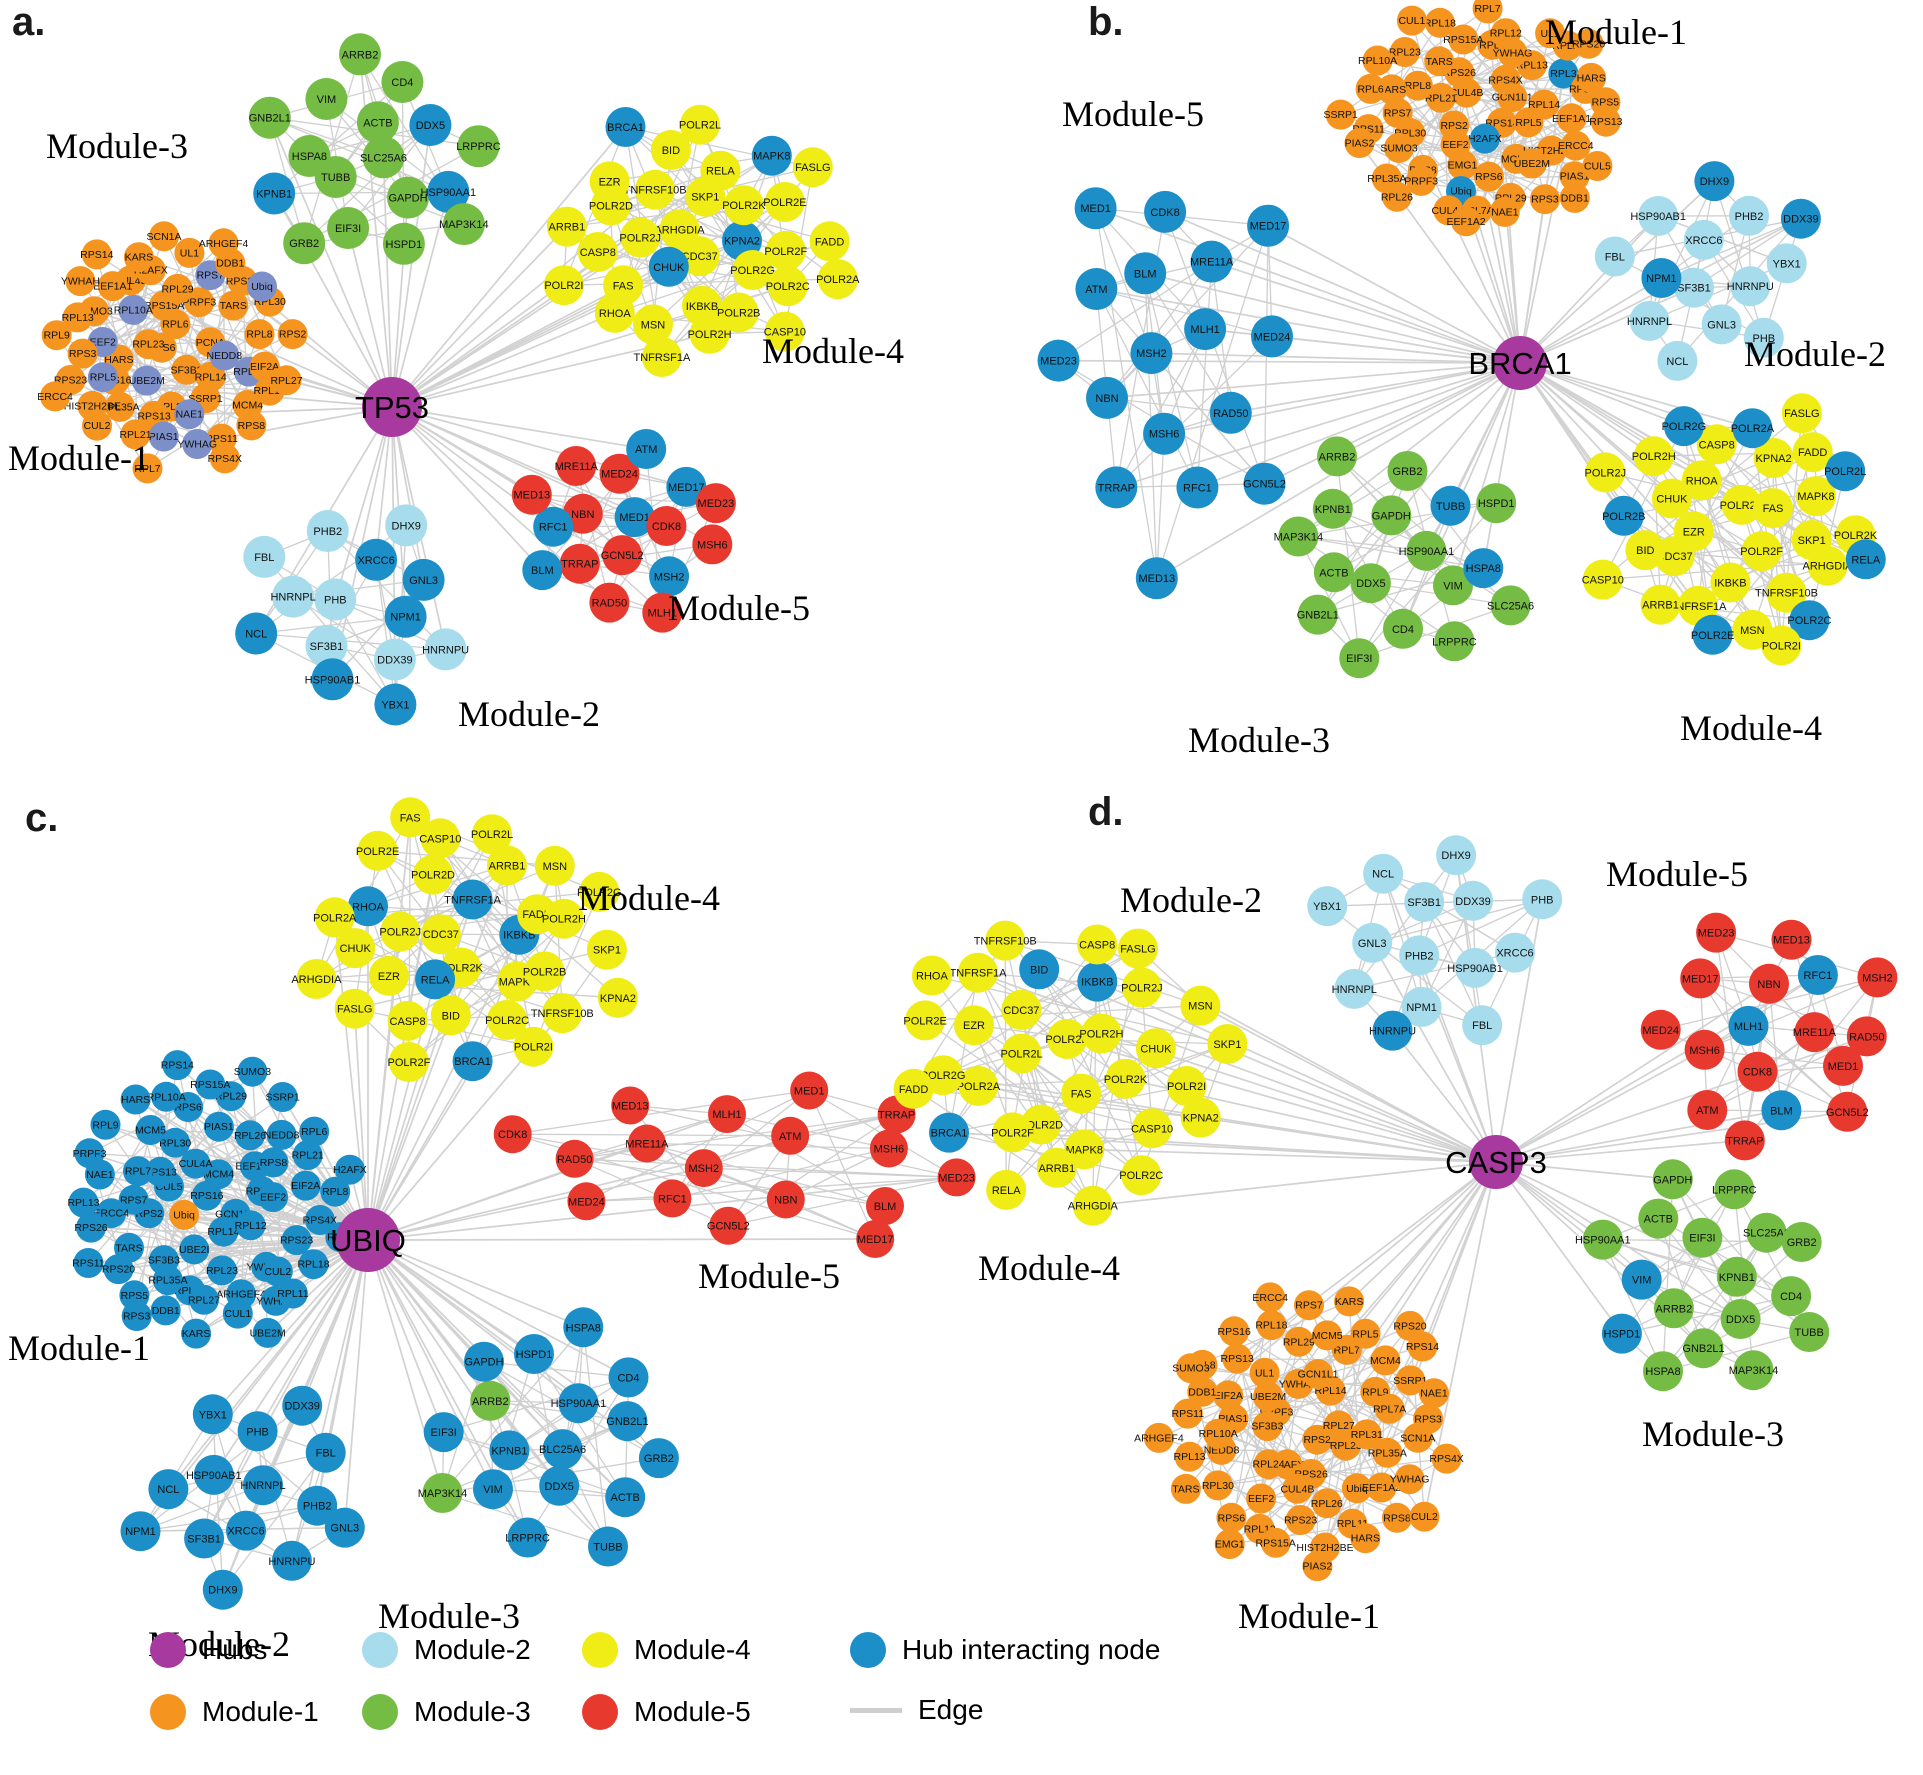 Image resolution: width=1923 pixels, height=1775 pixels. Describe the element at coordinates (1421, 180) in the screenshot. I see `node-prpf3` at that location.